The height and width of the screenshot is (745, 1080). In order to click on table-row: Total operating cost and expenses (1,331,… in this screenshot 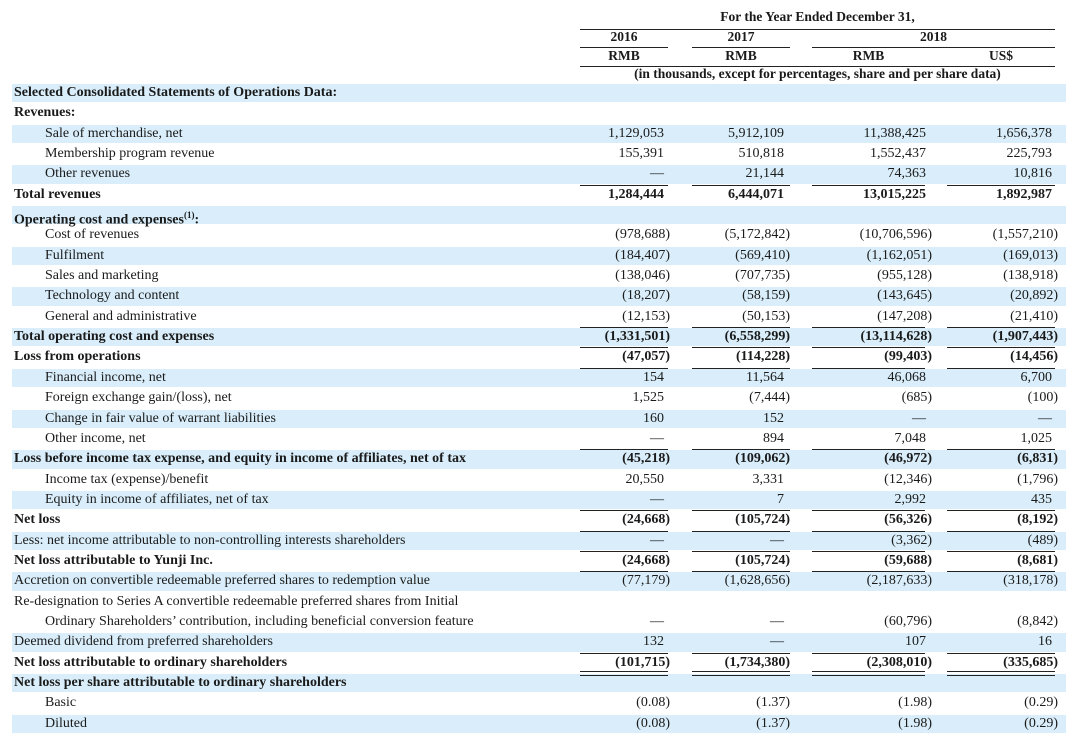, I will do `click(540, 338)`.